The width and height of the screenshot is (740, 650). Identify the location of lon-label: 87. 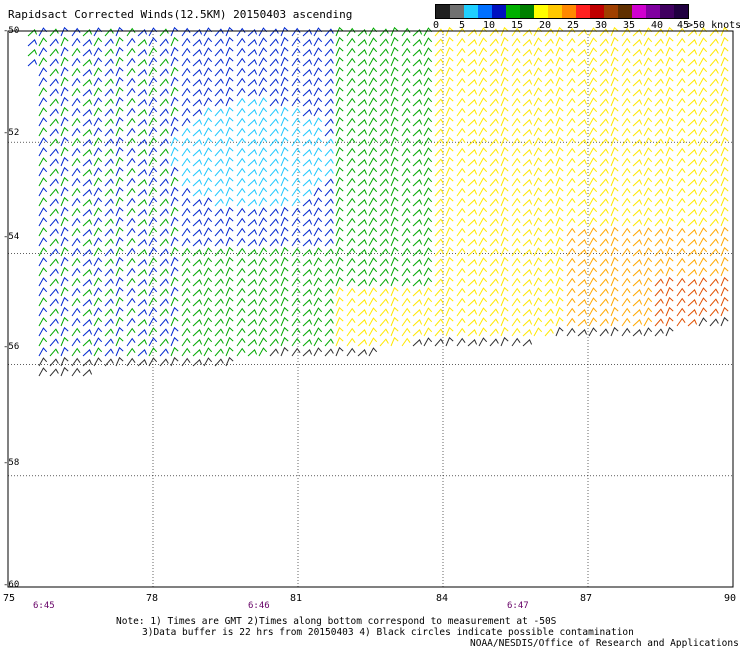
(586, 598).